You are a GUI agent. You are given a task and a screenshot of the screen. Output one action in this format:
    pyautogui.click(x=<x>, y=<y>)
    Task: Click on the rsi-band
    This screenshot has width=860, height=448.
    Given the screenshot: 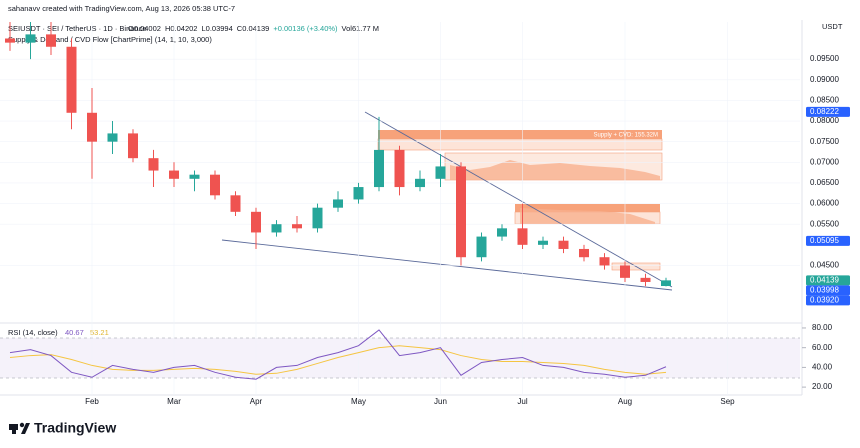 What is the action you would take?
    pyautogui.click(x=400, y=358)
    